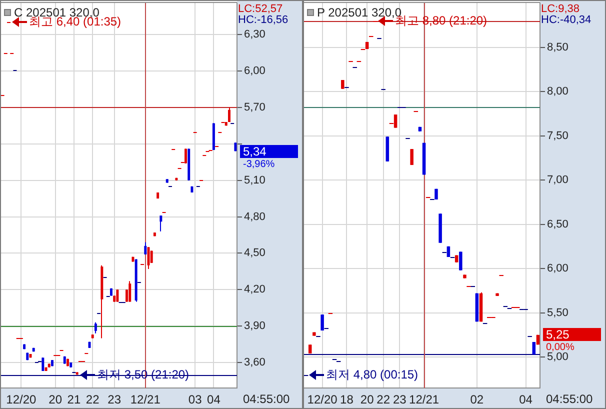 This screenshot has width=606, height=409. I want to click on y-tick-label: 8,50, so click(557, 47).